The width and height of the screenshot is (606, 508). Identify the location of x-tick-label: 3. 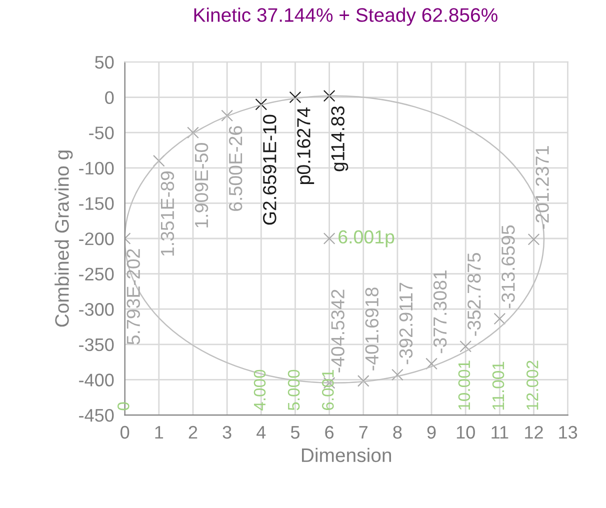
(227, 432).